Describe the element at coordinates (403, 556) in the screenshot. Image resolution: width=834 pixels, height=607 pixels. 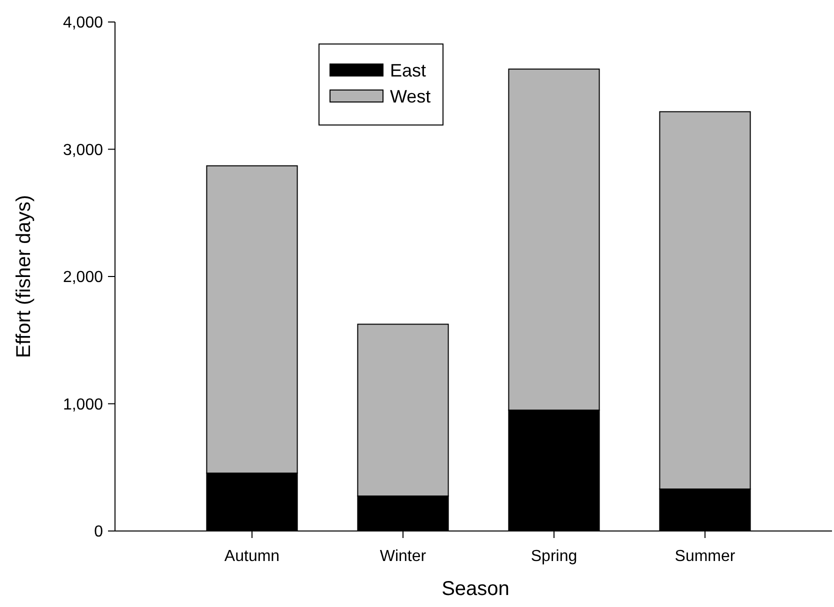
I see `x-tick-label: Winter` at that location.